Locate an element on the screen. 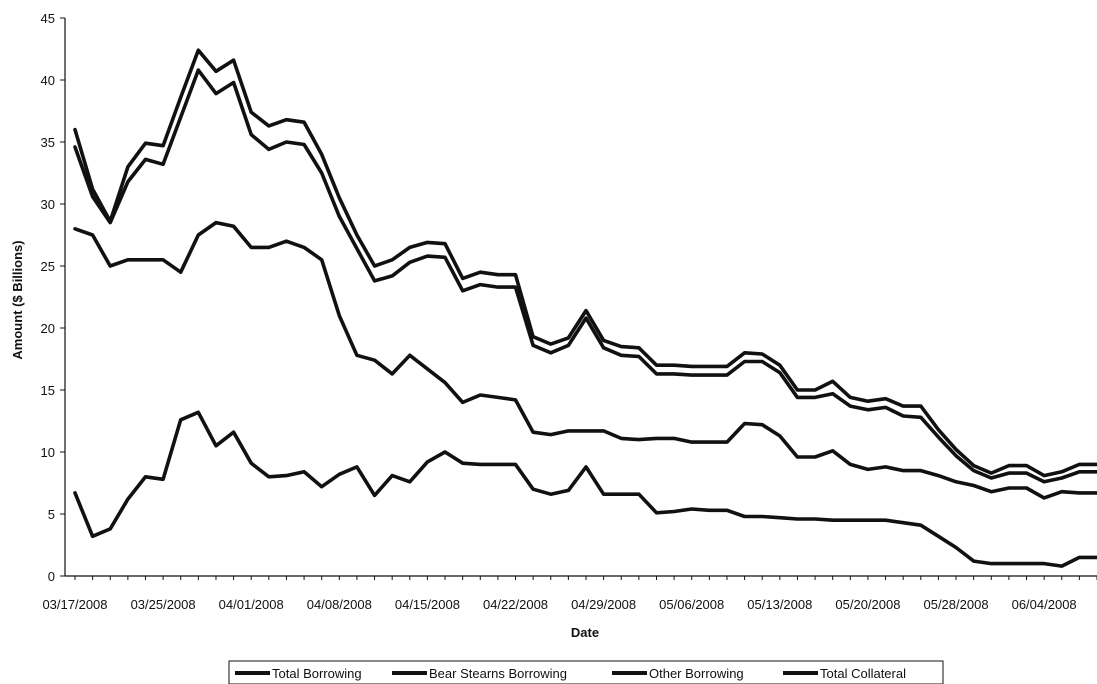 The image size is (1097, 684). x-tick-label: 06/04/2008 is located at coordinates (1044, 604).